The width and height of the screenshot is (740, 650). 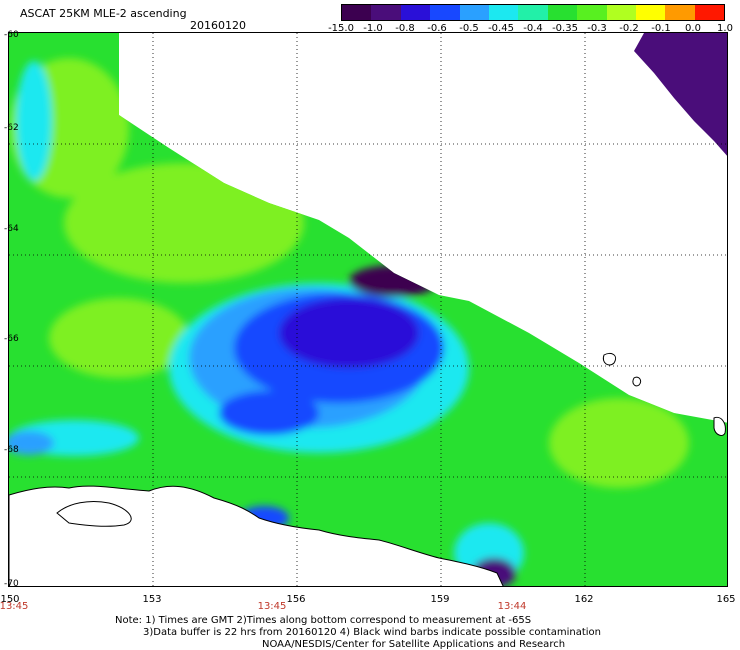 What do you see at coordinates (629, 28) in the screenshot?
I see `colorbar-label: -0.2` at bounding box center [629, 28].